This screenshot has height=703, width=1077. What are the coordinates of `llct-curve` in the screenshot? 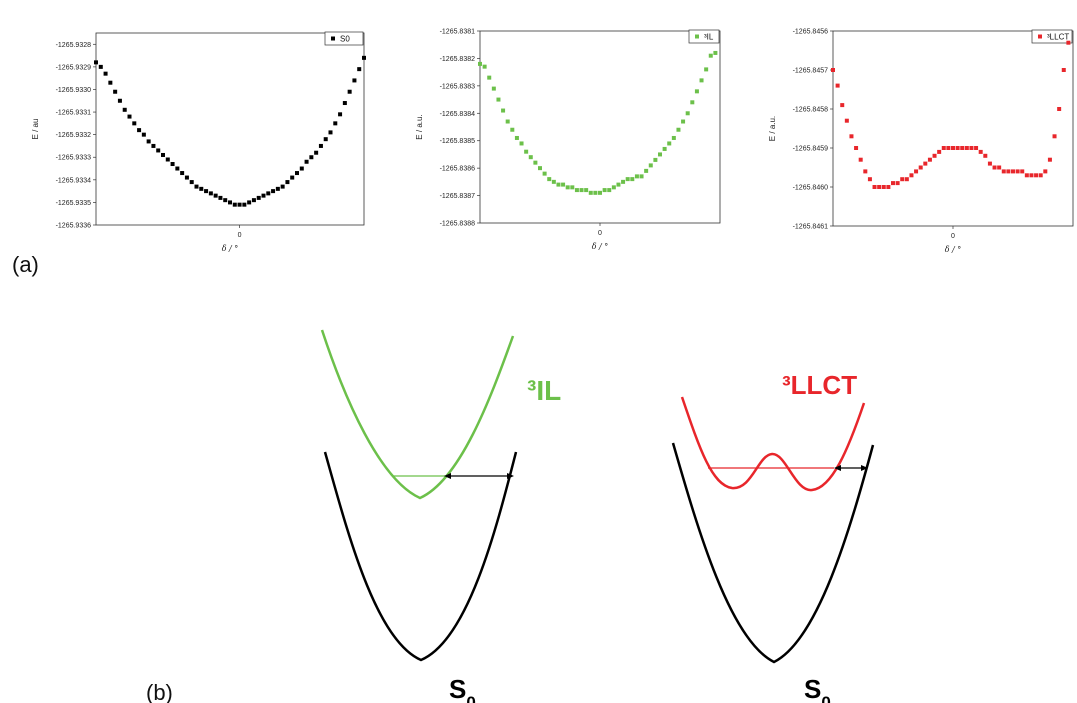 It's located at (773, 444).